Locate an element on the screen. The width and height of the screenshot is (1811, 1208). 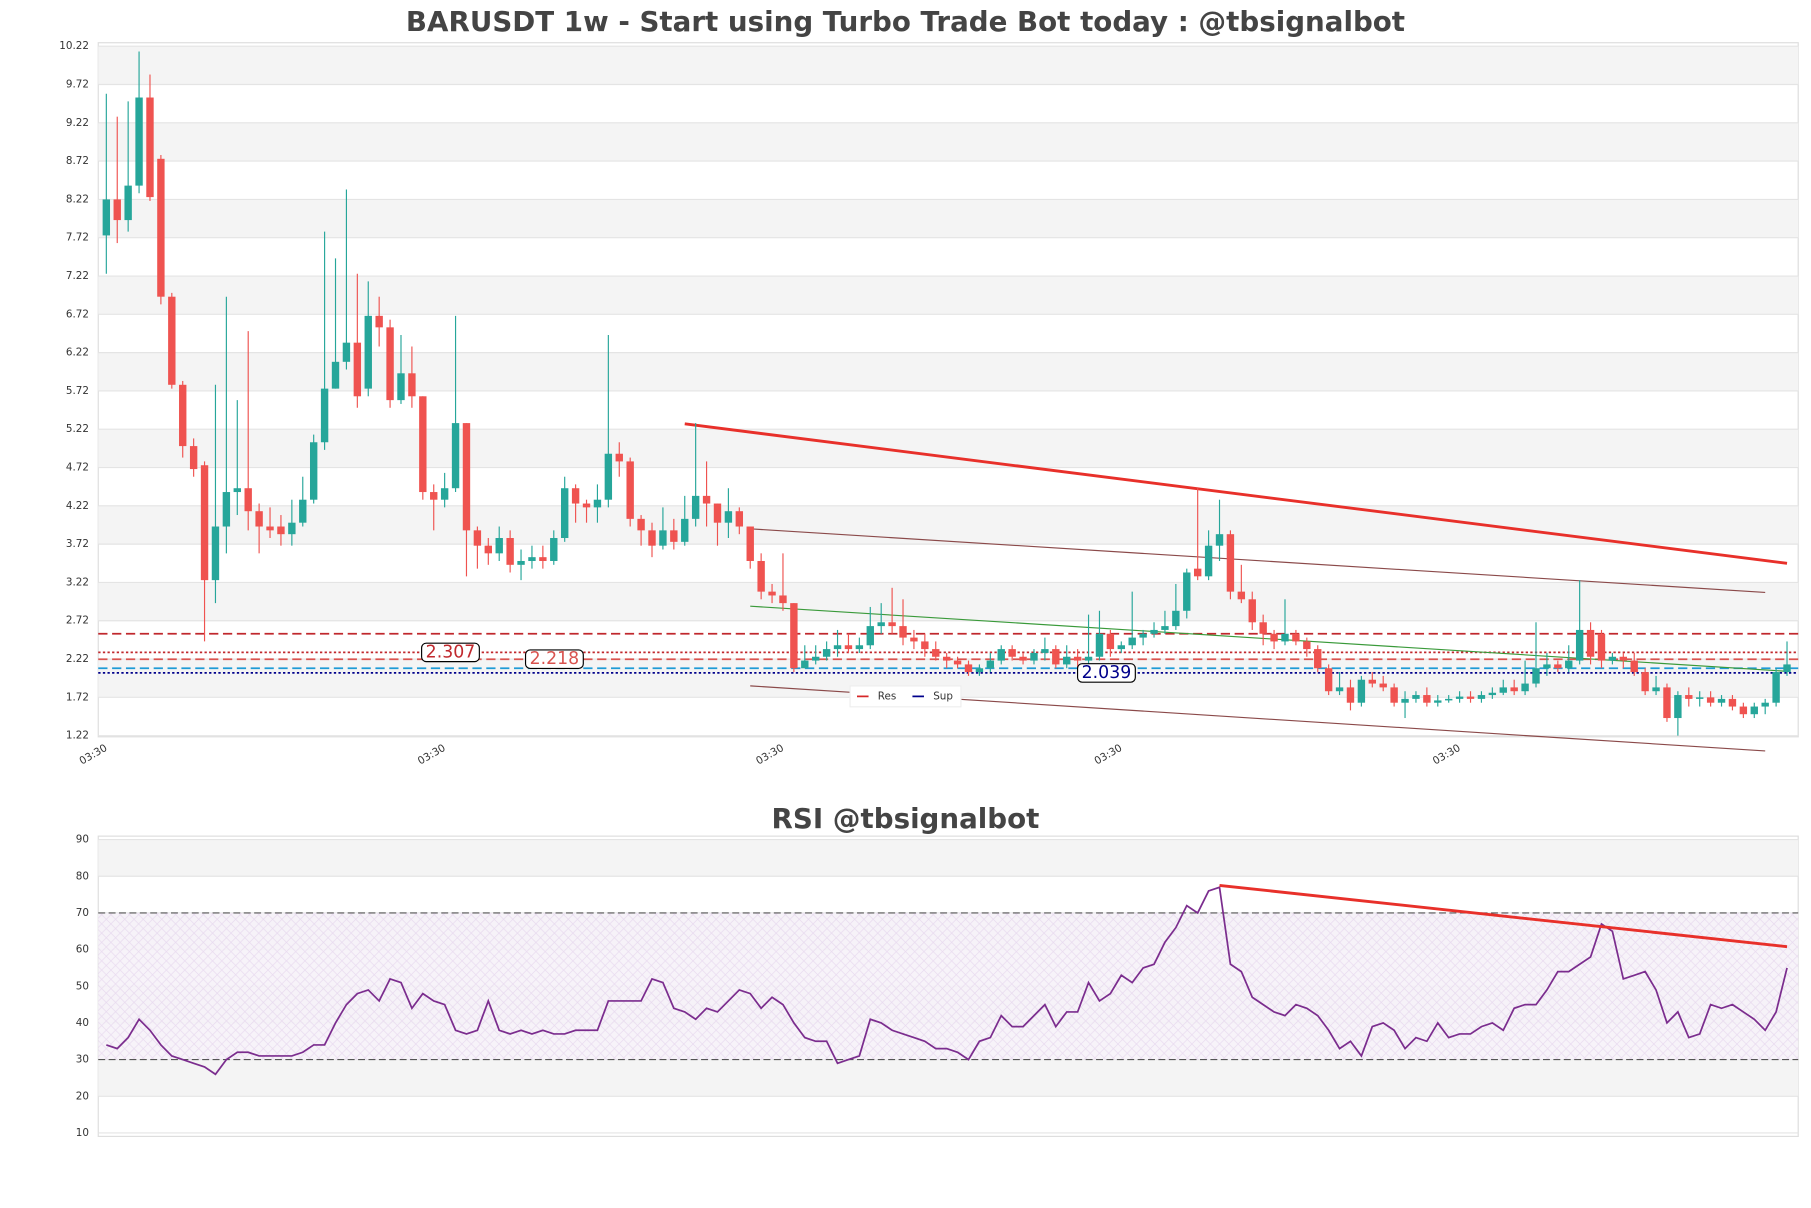
y-tick-label: 8.22 is located at coordinates (77, 199).